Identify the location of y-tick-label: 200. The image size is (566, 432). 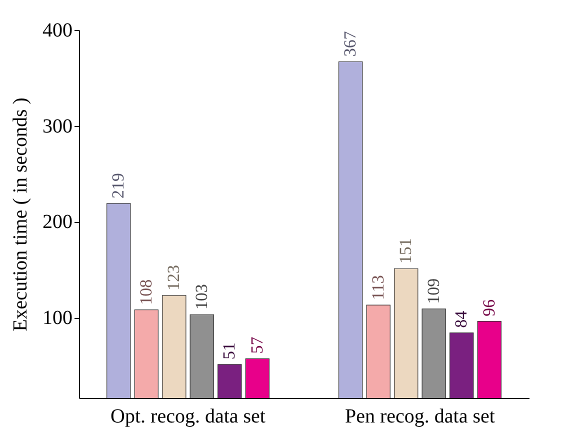
(57, 222).